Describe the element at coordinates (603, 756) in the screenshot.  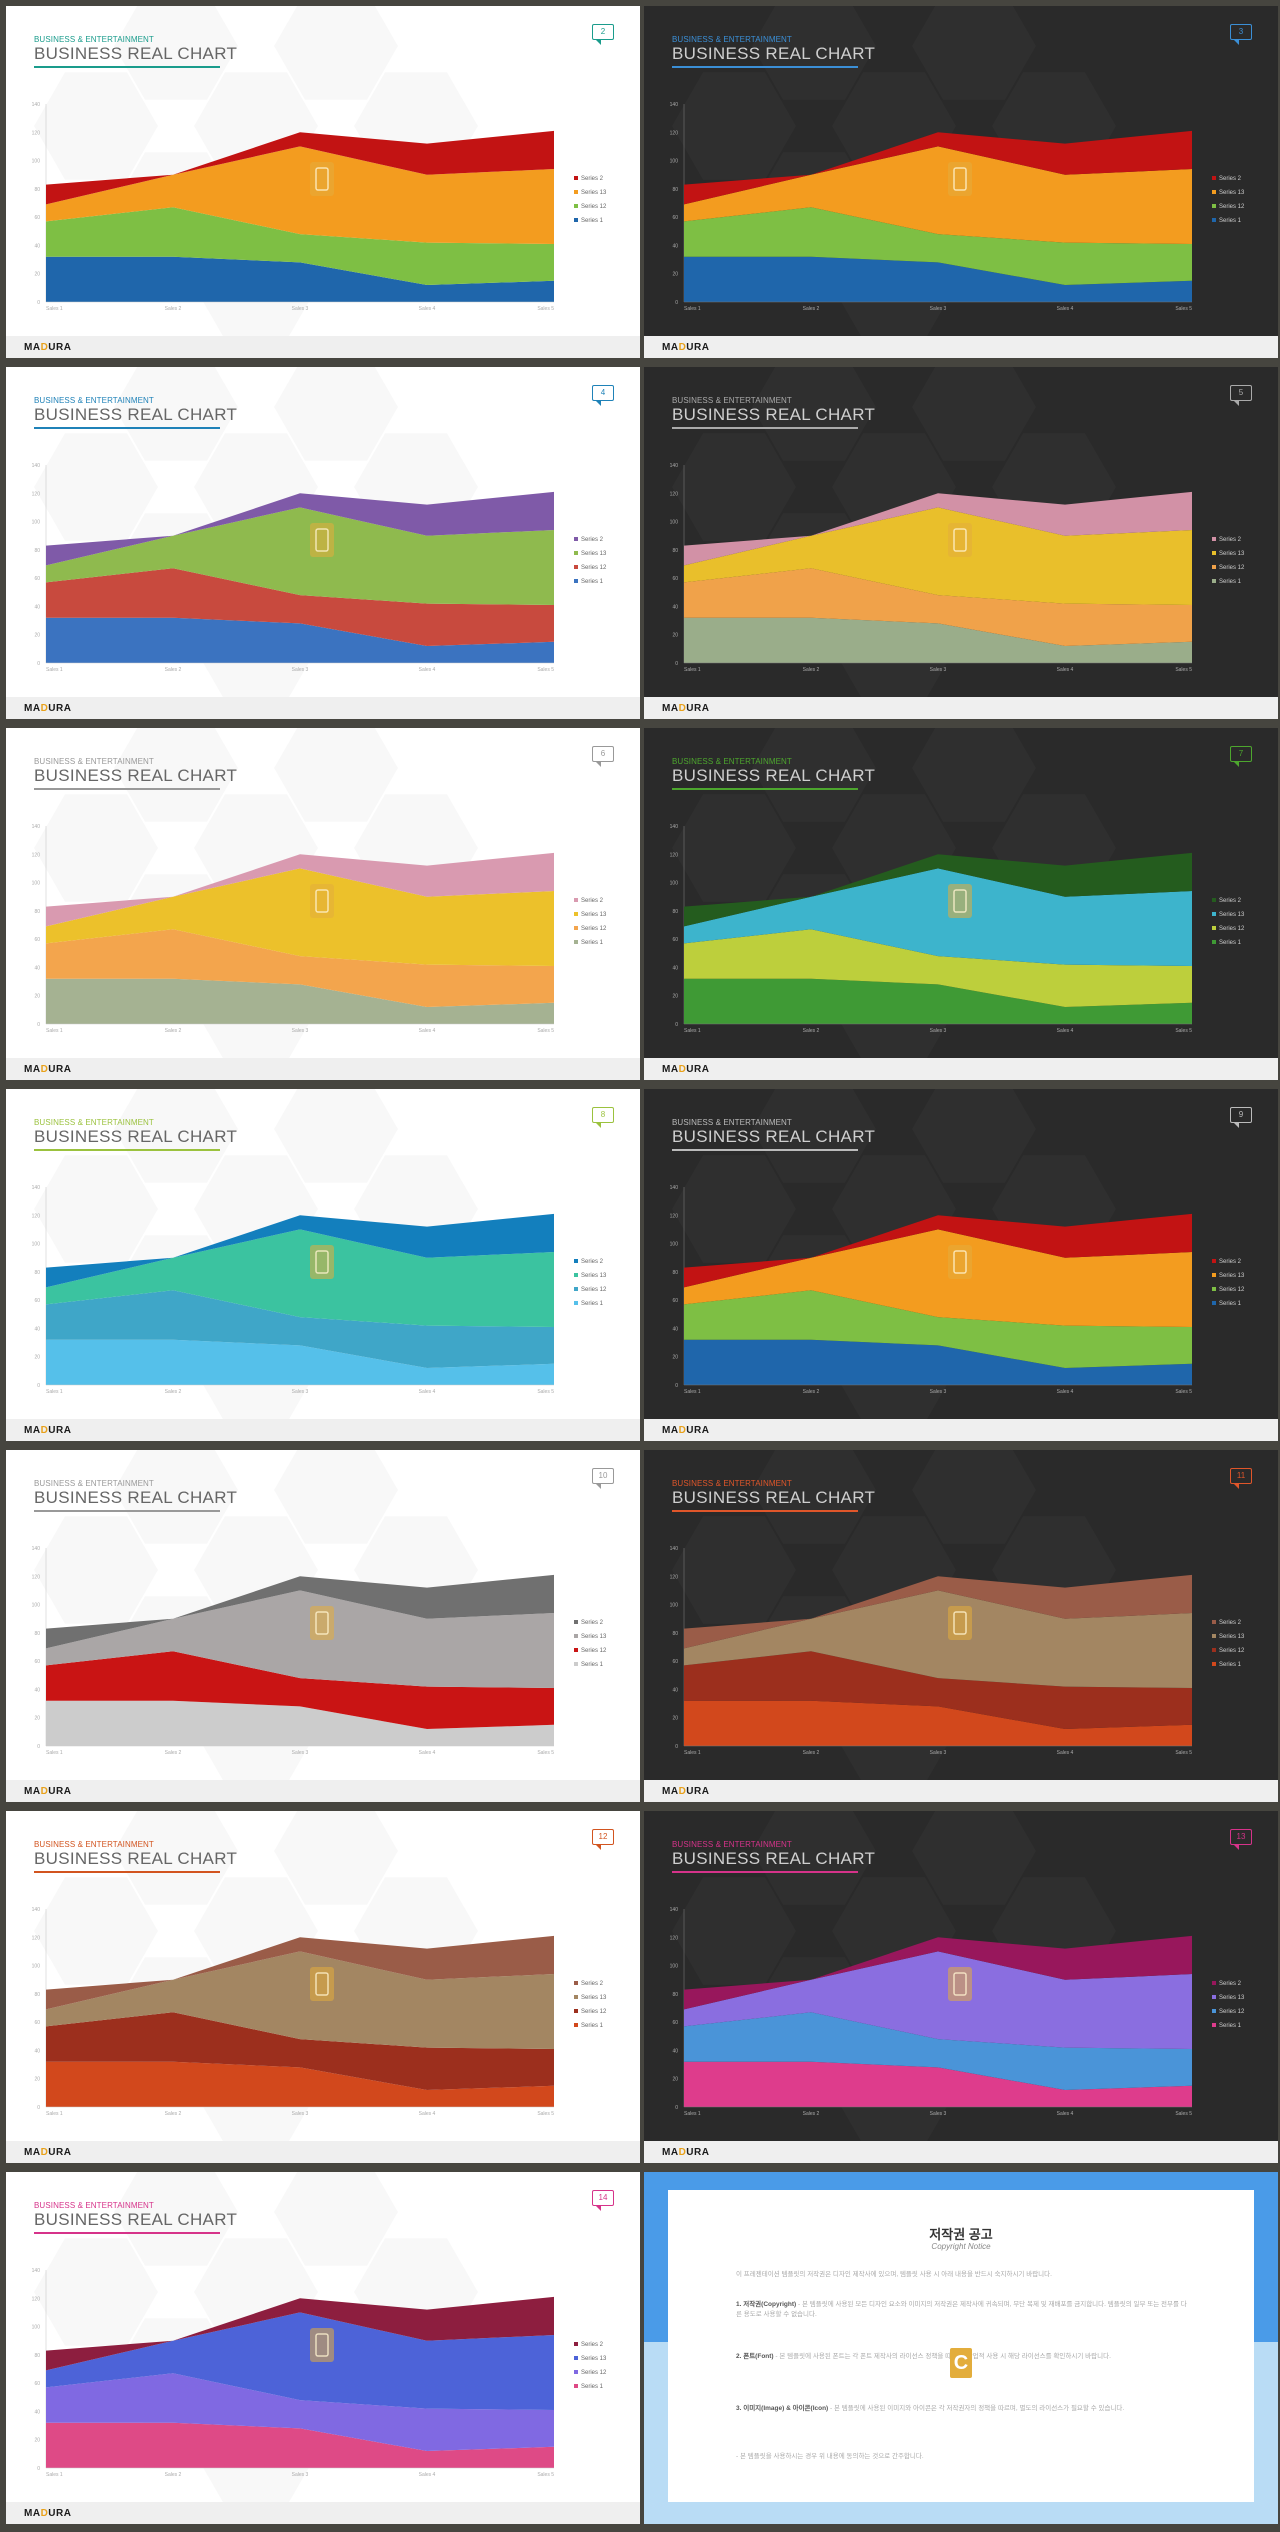
I see `slide-number-badge: 6` at that location.